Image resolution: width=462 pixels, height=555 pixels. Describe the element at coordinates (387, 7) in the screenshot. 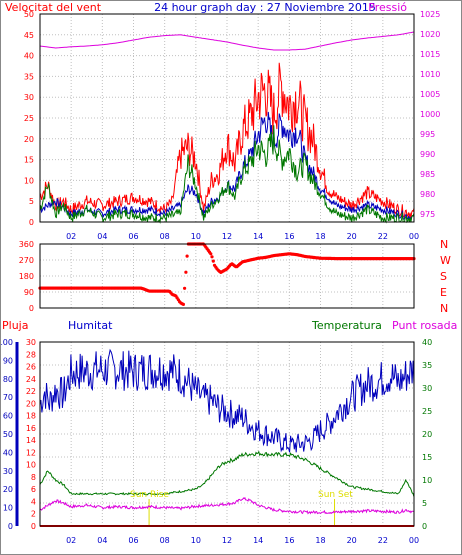

I see `pressure-label: Pressió` at that location.